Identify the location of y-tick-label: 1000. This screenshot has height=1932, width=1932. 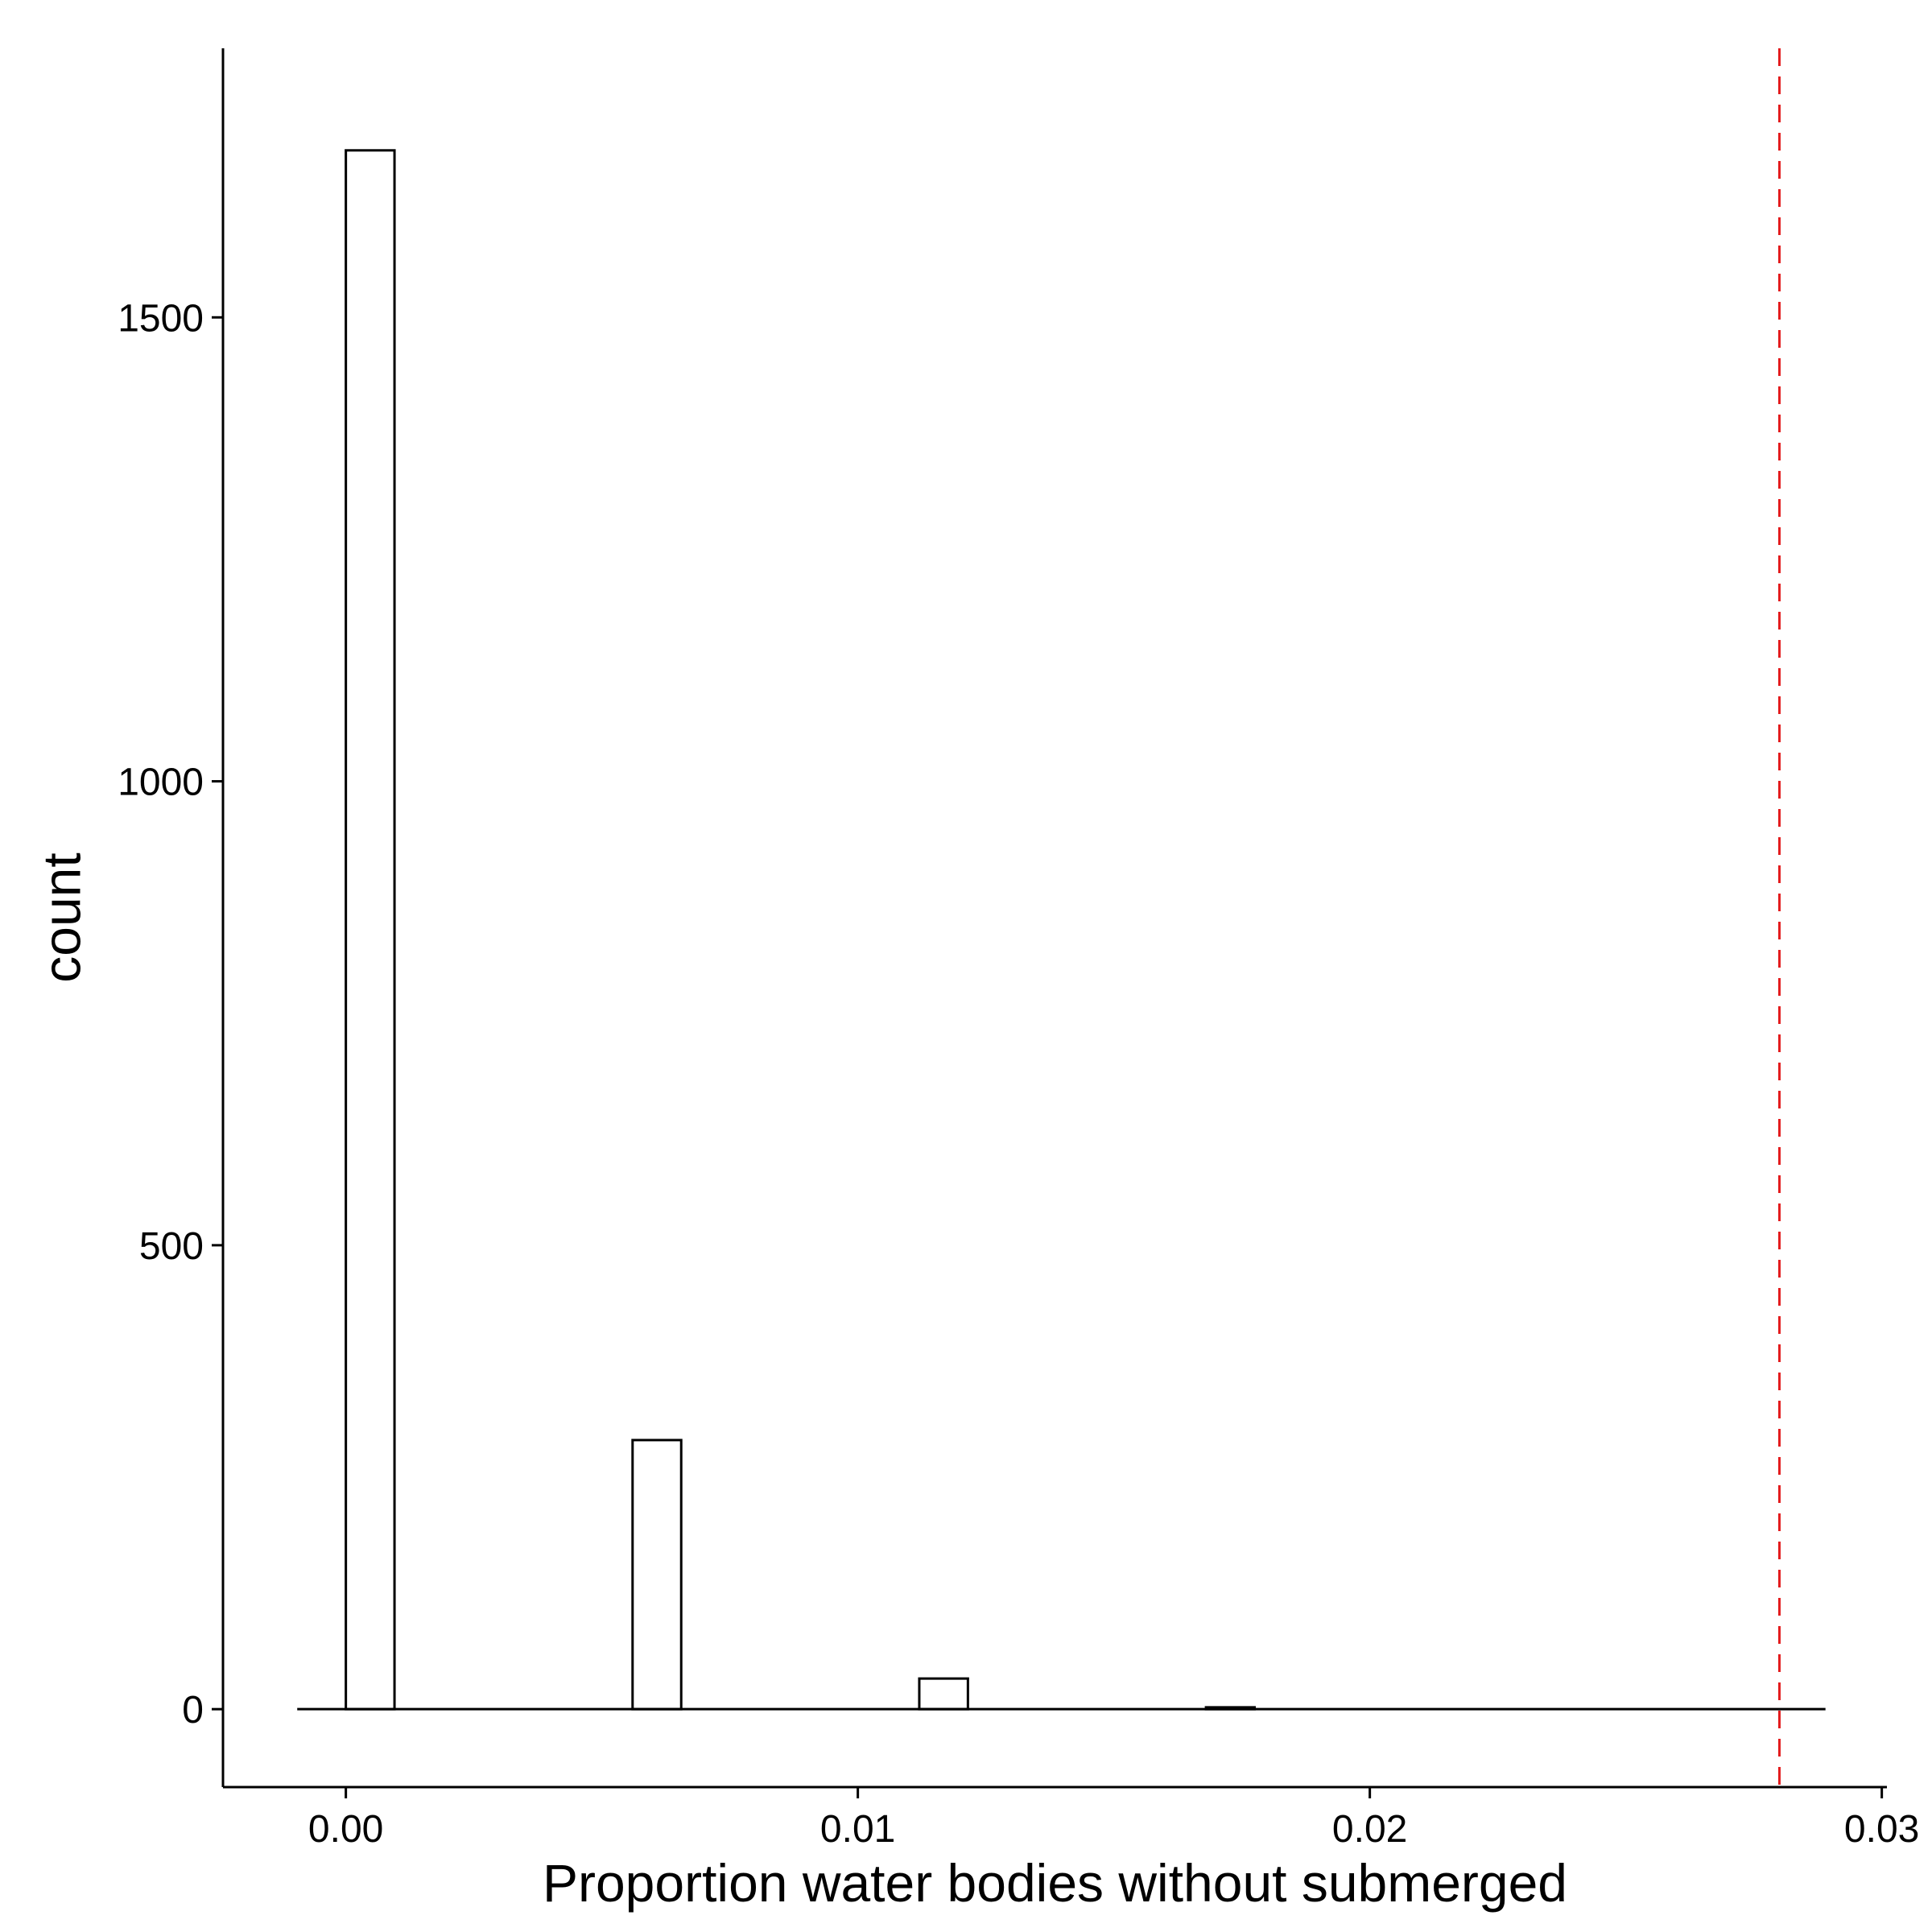
(161, 783).